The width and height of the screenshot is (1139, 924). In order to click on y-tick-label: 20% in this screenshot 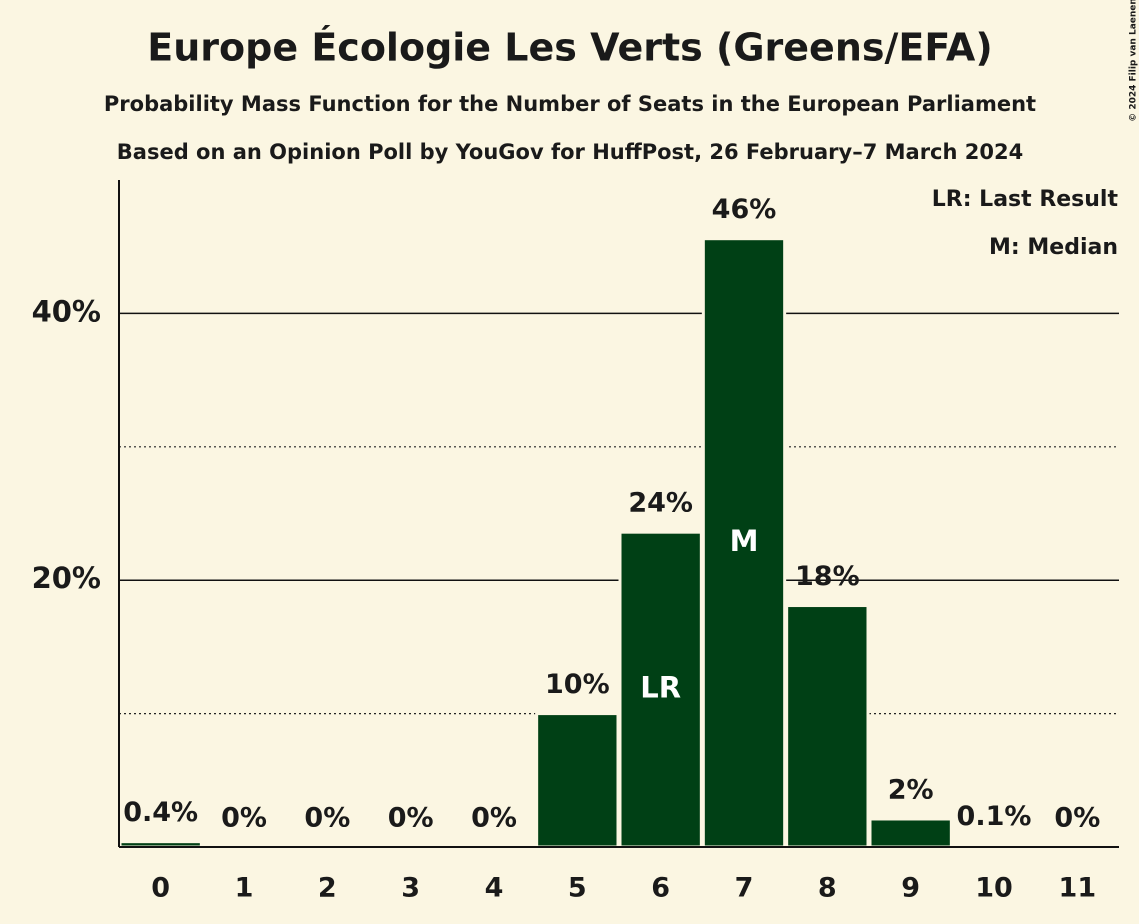, I will do `click(66, 578)`.